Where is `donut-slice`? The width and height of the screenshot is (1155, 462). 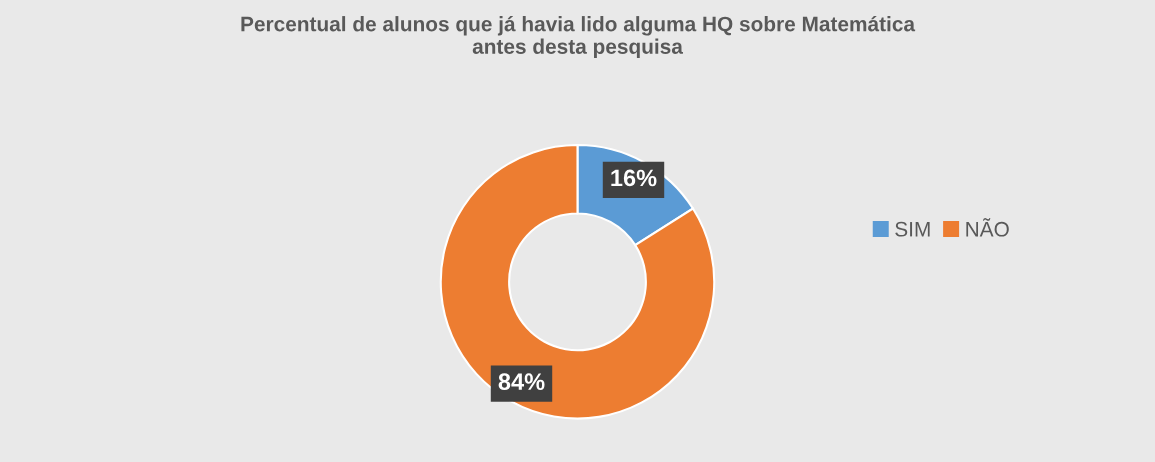
donut-slice is located at coordinates (577, 282).